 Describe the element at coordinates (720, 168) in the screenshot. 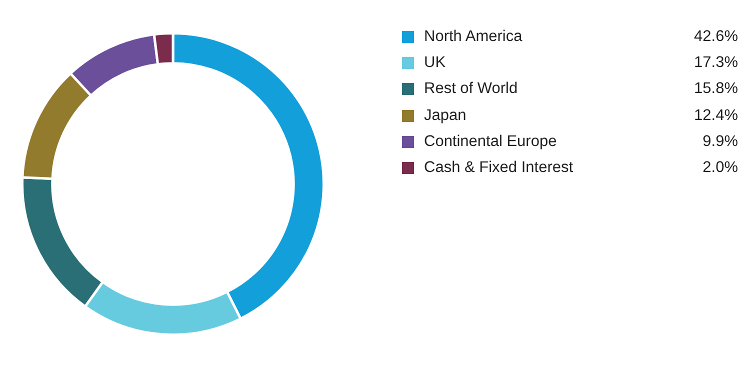

I see `data-label: 2.0%` at that location.